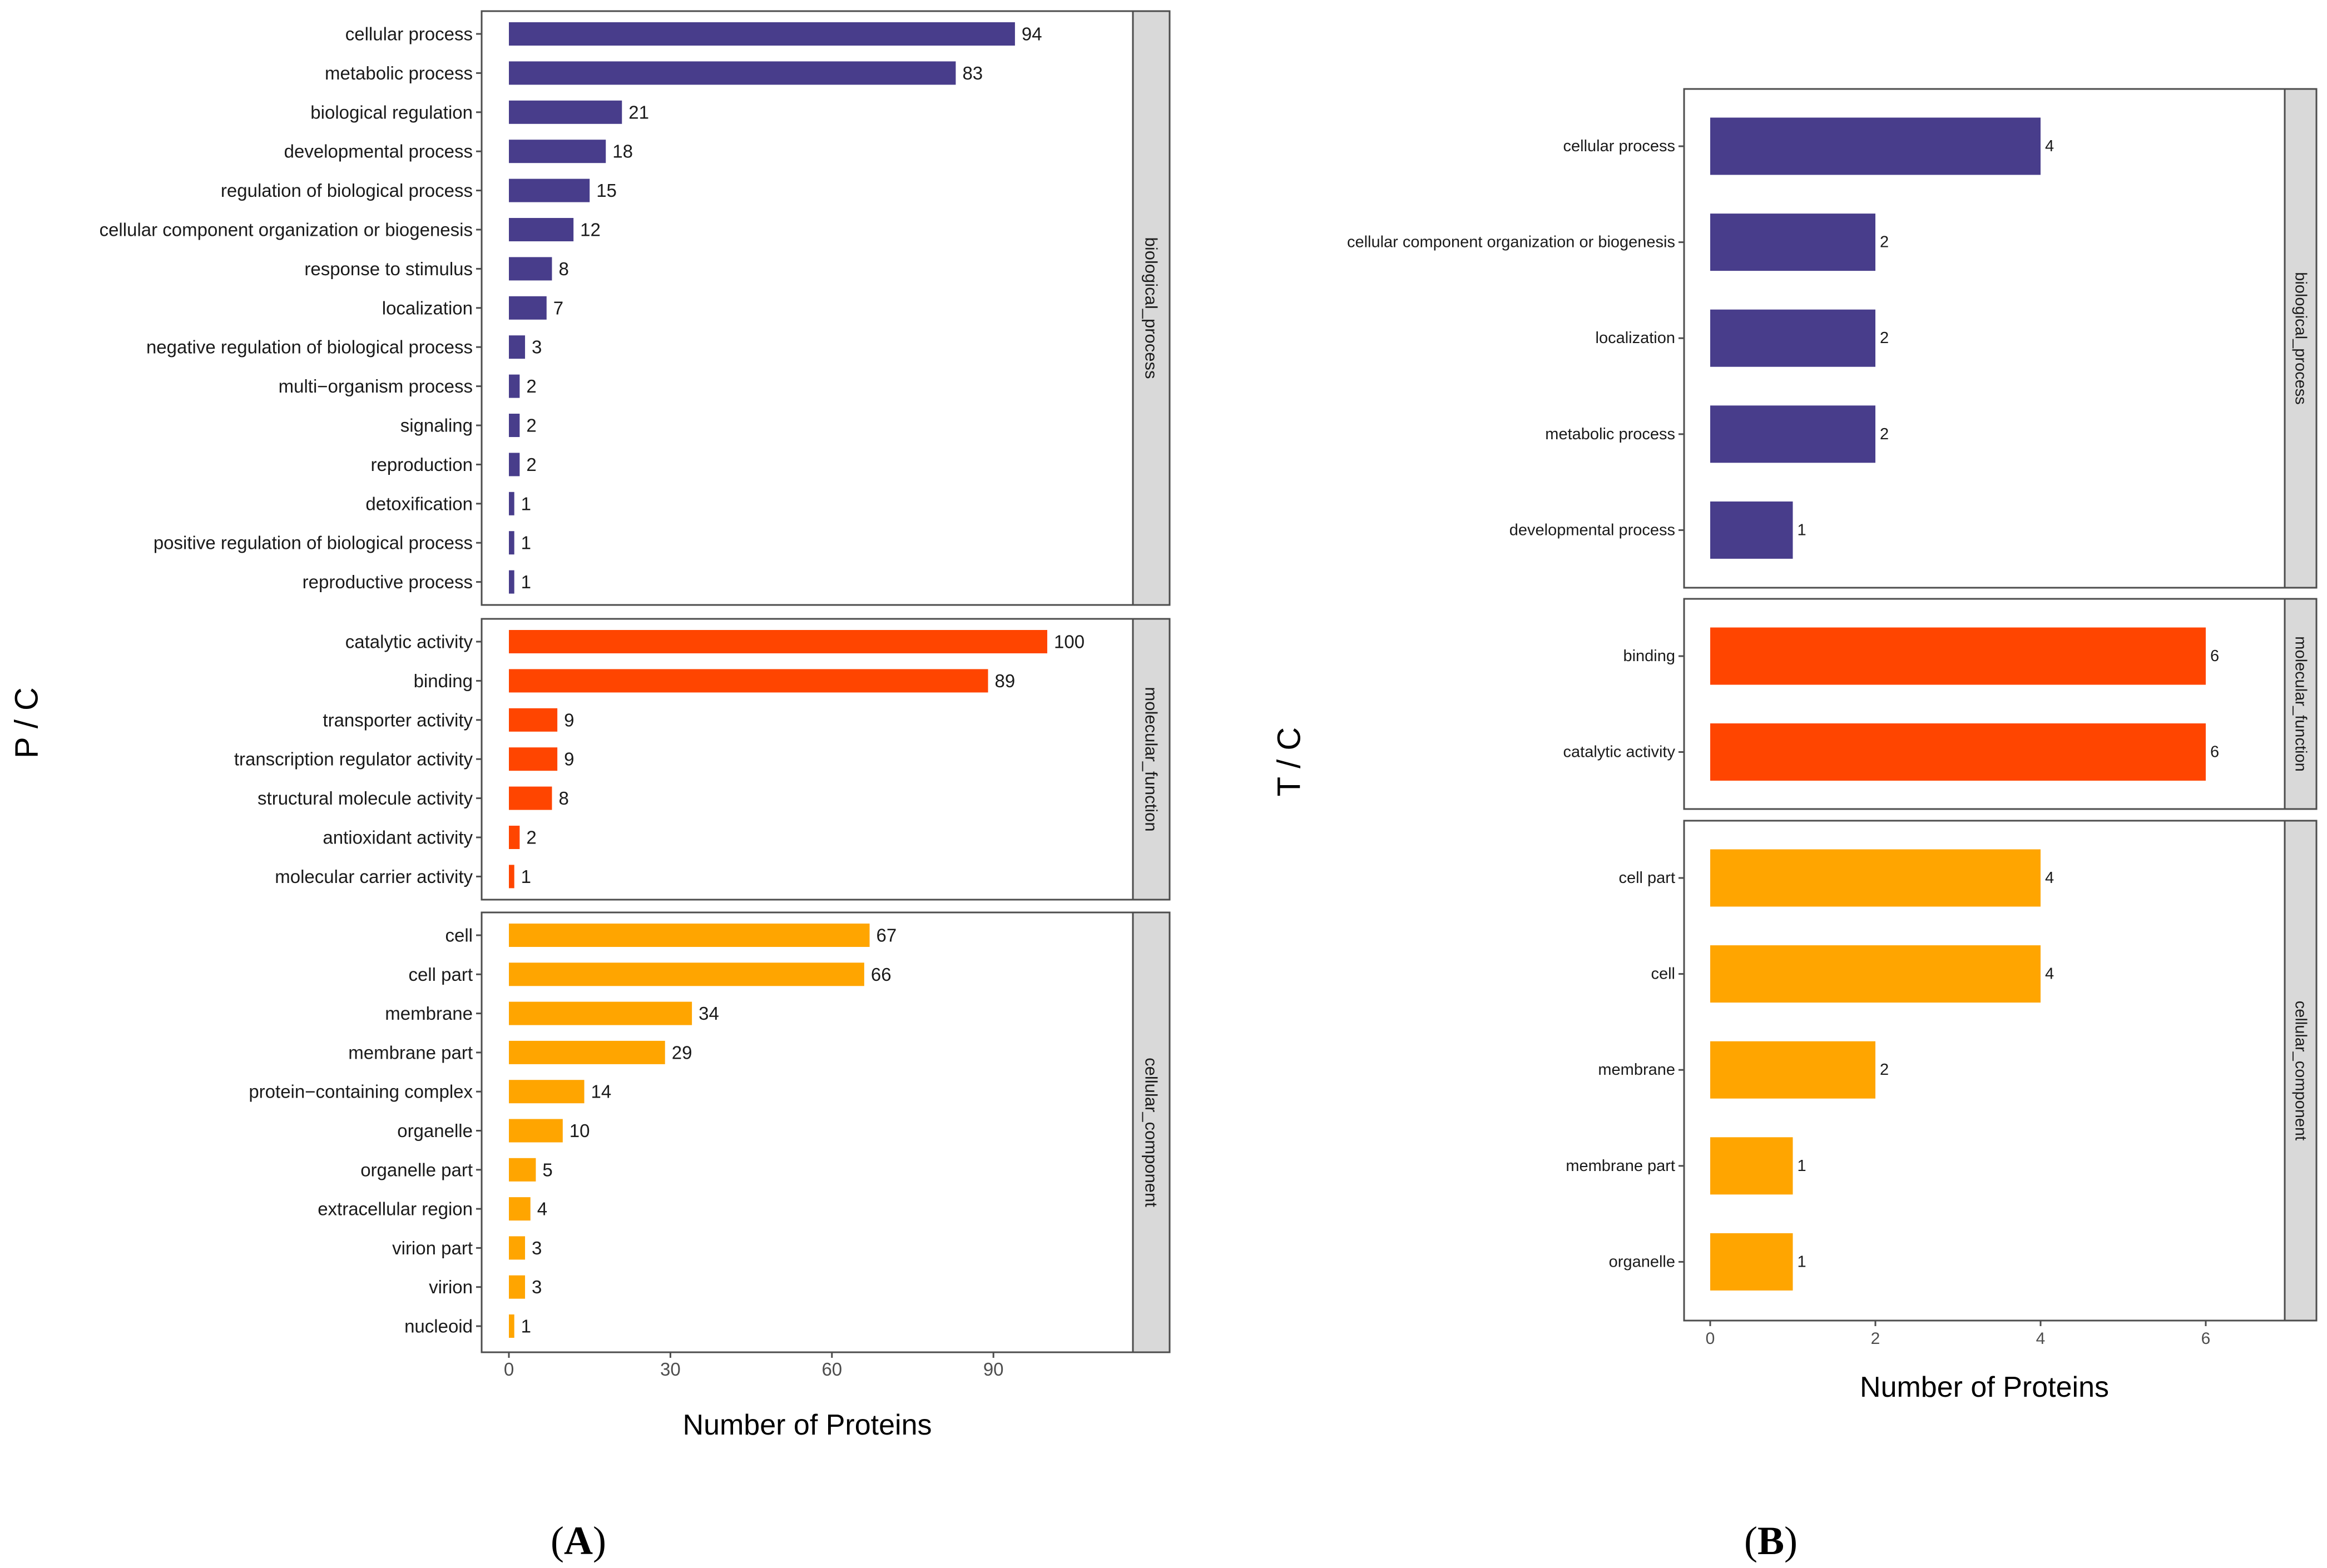 This screenshot has width=2327, height=1568. What do you see at coordinates (807, 308) in the screenshot?
I see `facet-panel-frame` at bounding box center [807, 308].